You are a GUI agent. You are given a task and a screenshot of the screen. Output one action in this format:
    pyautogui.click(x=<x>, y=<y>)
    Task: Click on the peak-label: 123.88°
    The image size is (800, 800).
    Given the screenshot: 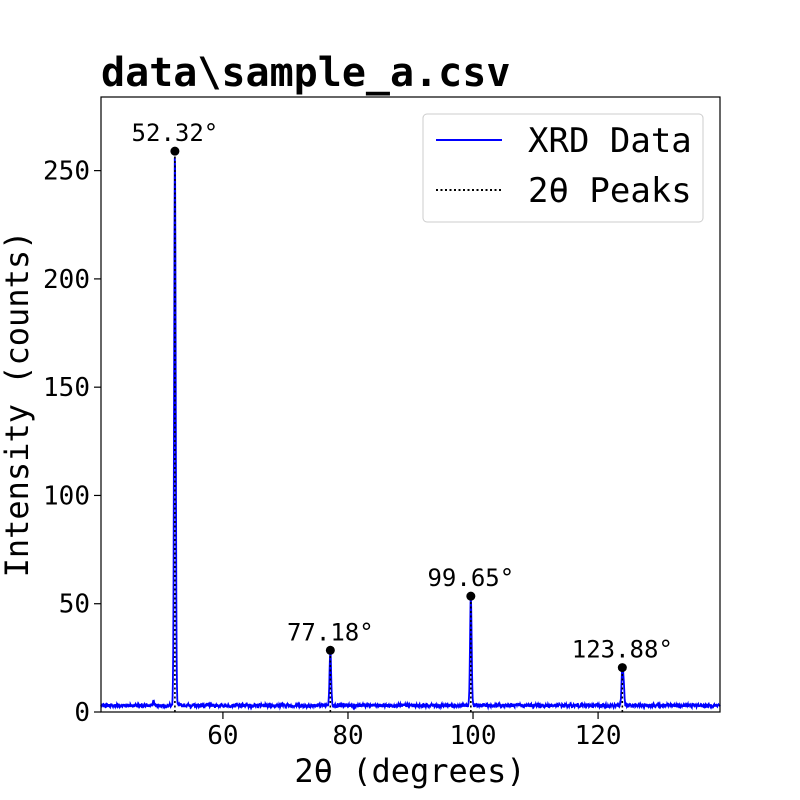 What is the action you would take?
    pyautogui.click(x=622, y=650)
    